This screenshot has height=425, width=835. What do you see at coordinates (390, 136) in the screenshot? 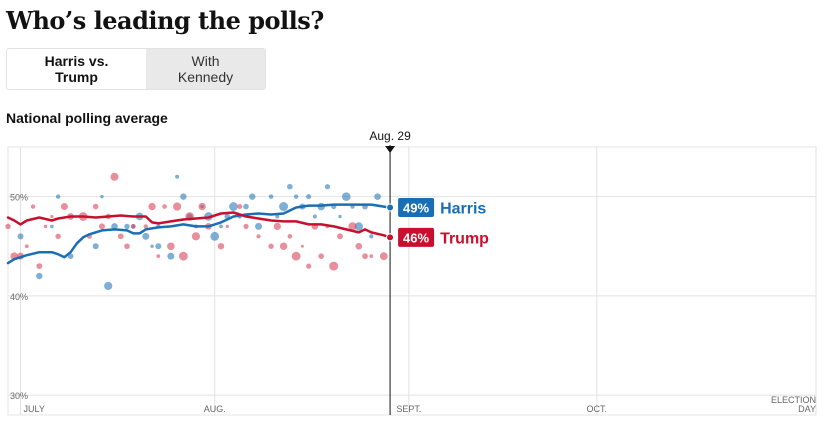
I see `current-date-label: Aug. 29` at bounding box center [390, 136].